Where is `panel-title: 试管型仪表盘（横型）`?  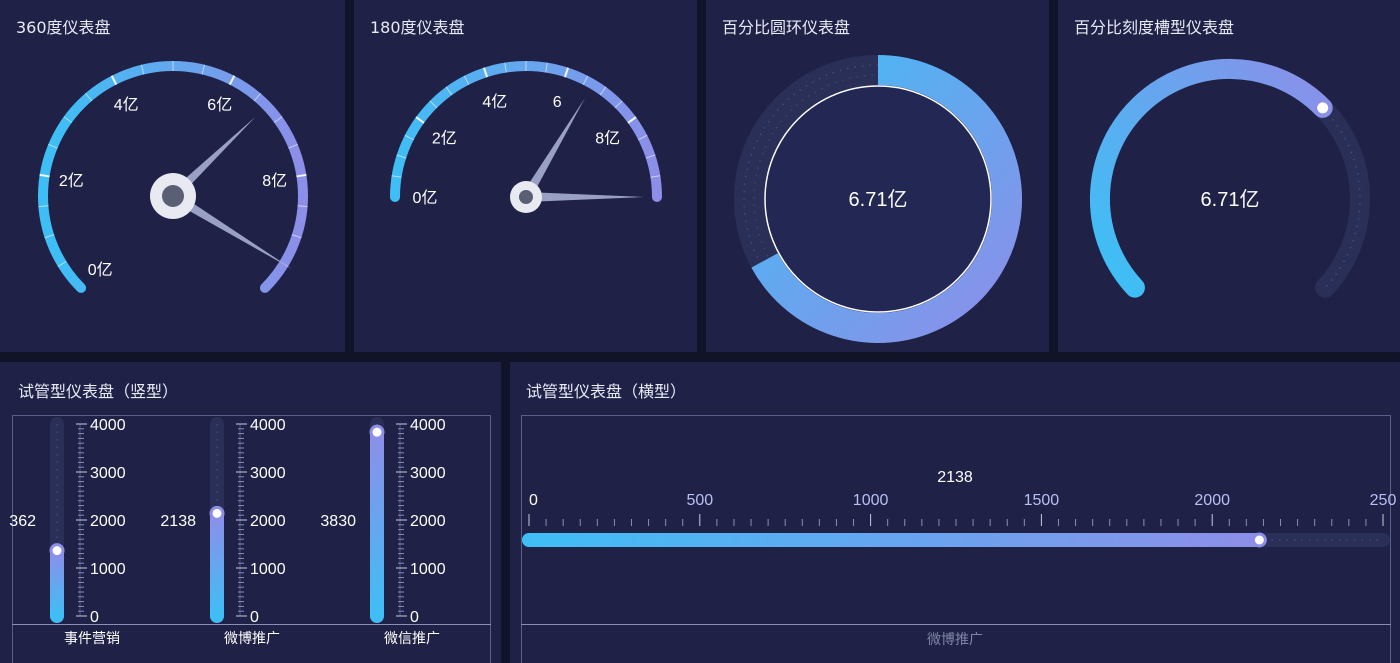
panel-title: 试管型仪表盘（横型） is located at coordinates (606, 391).